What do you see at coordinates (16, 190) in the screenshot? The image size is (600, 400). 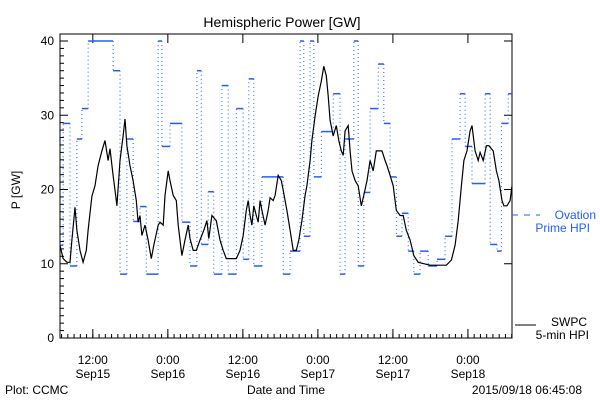 I see `y-axis-label: P [GW]` at bounding box center [16, 190].